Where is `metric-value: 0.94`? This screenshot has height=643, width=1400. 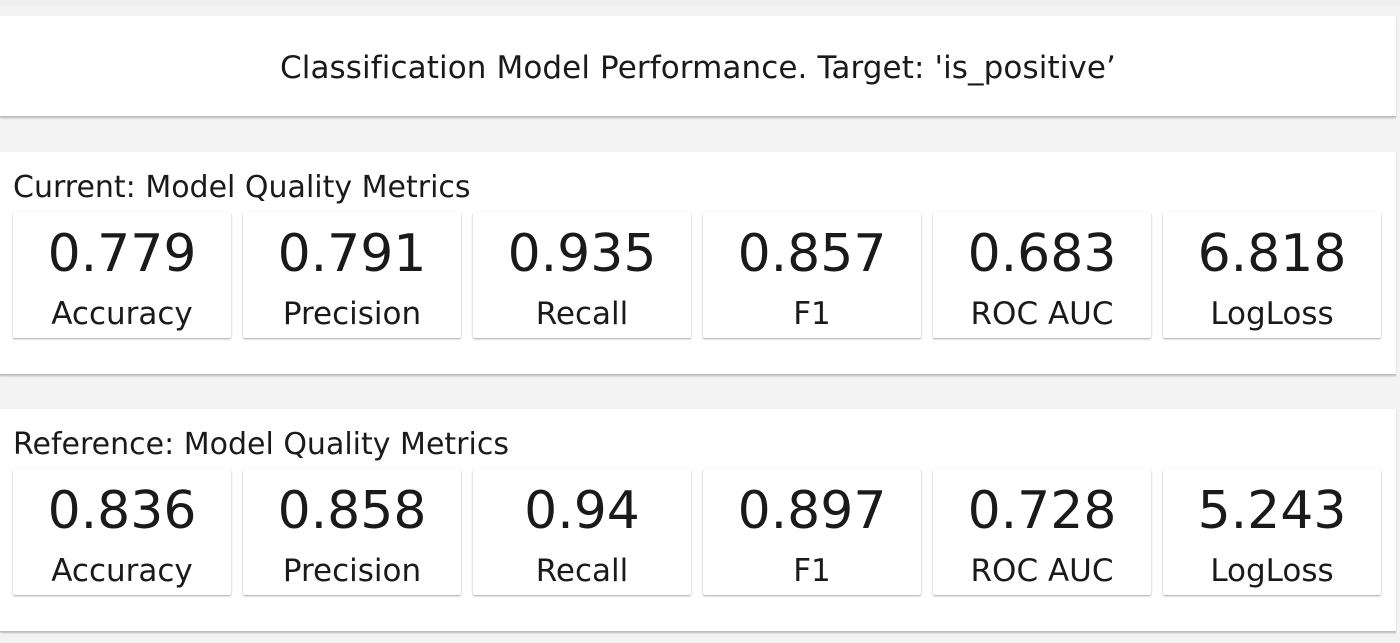
metric-value: 0.94 is located at coordinates (582, 511).